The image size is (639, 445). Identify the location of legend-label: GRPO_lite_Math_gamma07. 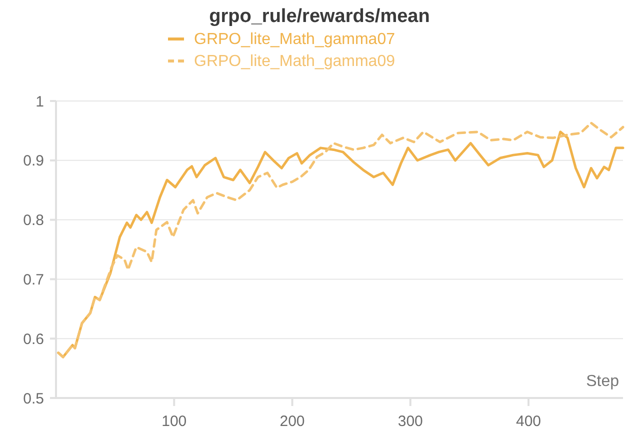
(295, 39).